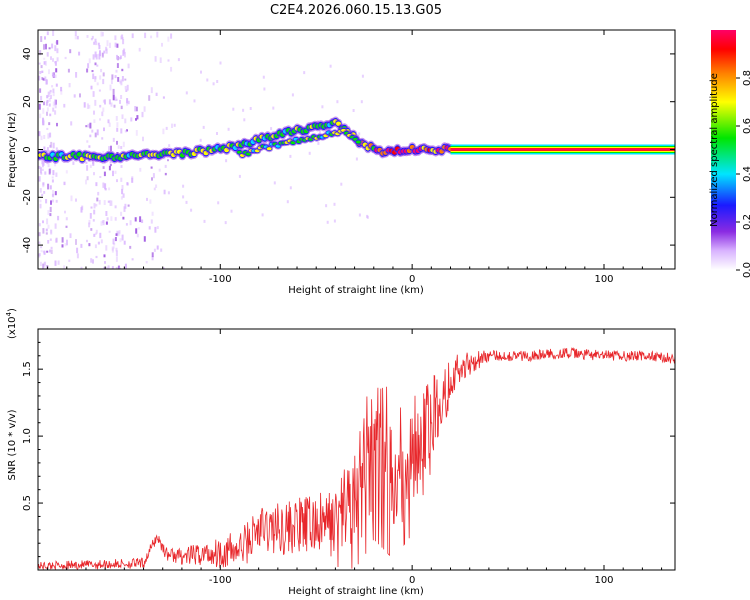  What do you see at coordinates (714, 150) in the screenshot?
I see `colorbar-label: Normalized spectral amplitude` at bounding box center [714, 150].